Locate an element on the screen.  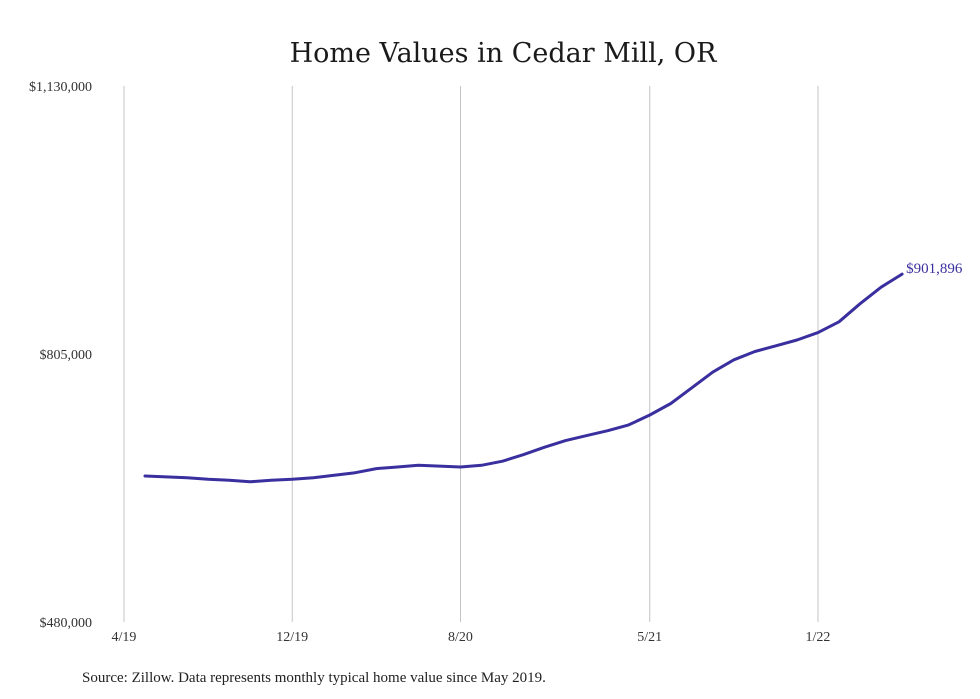
x-tick-label: 12/19 is located at coordinates (292, 637).